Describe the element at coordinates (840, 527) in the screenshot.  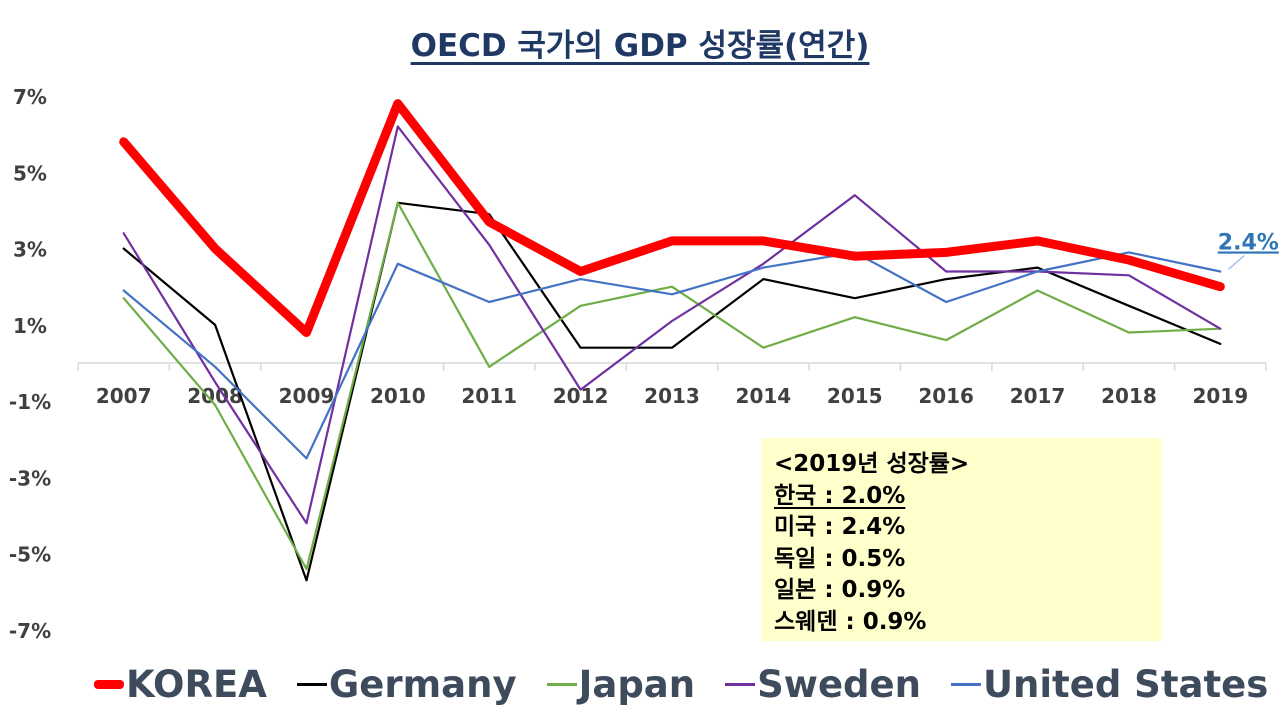
I see `summary-row-usa: 미국 : 2.4%` at that location.